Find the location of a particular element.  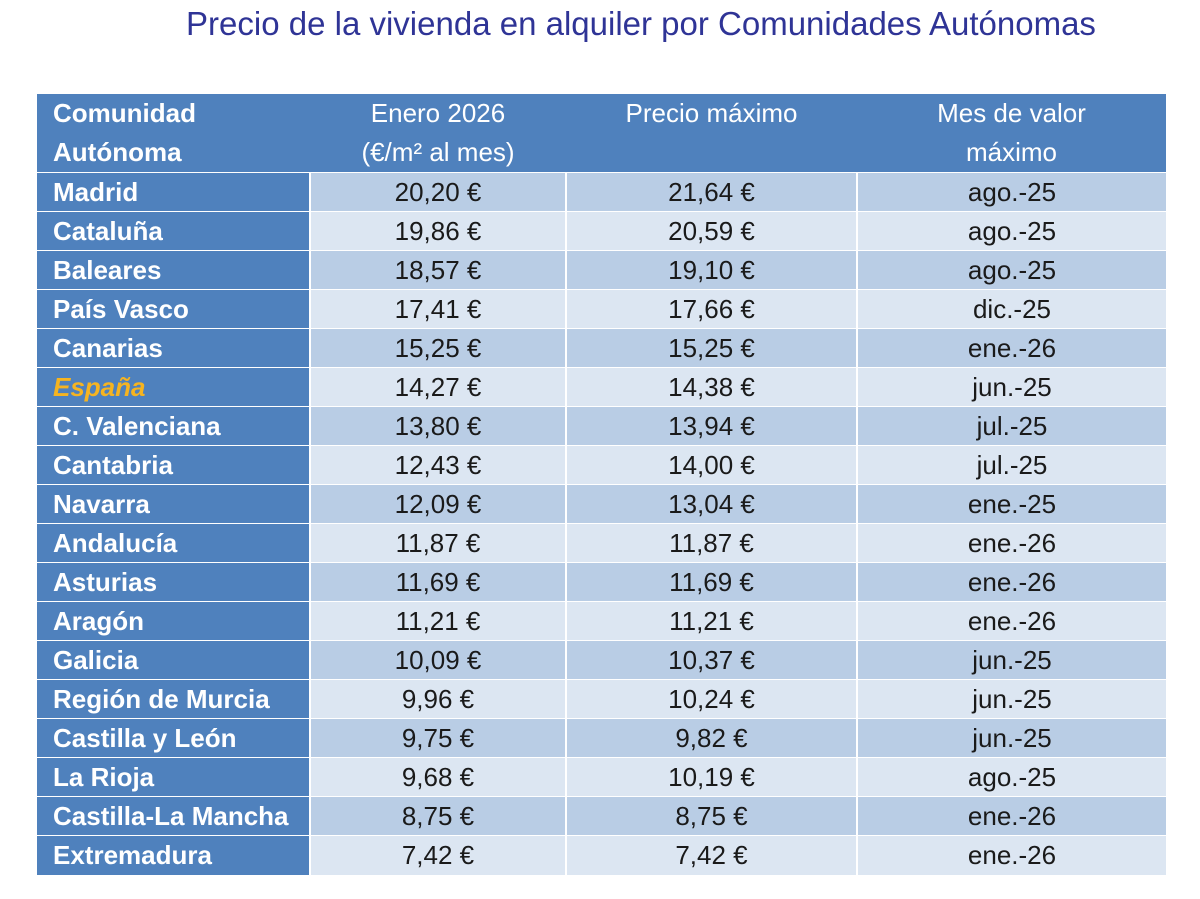

header-january: Enero 2026 (€/m² al mes) is located at coordinates (438, 133).